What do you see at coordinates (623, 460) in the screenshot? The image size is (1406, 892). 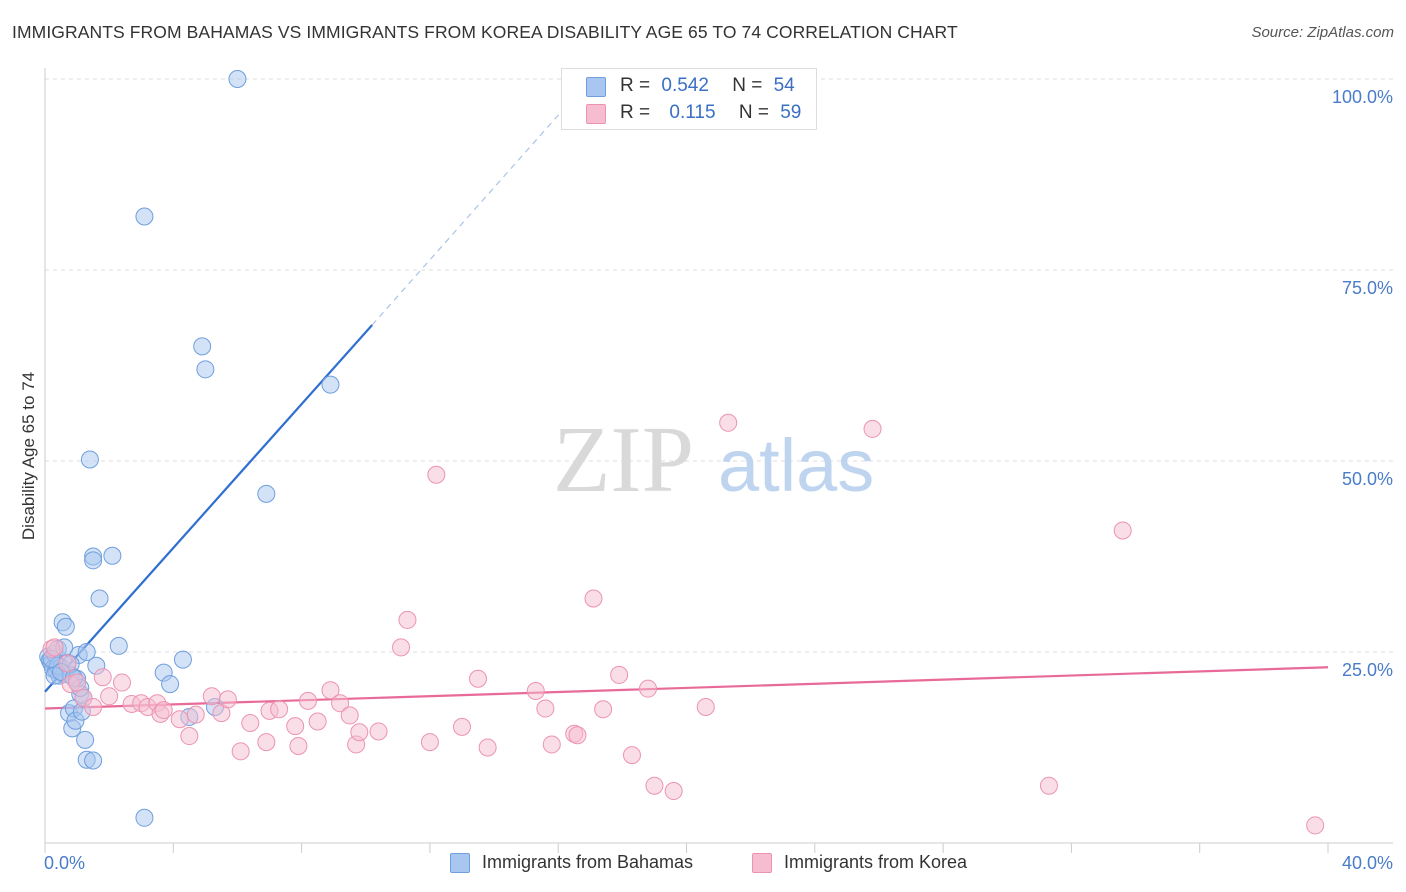 I see `watermark-zip: ZIP` at bounding box center [623, 460].